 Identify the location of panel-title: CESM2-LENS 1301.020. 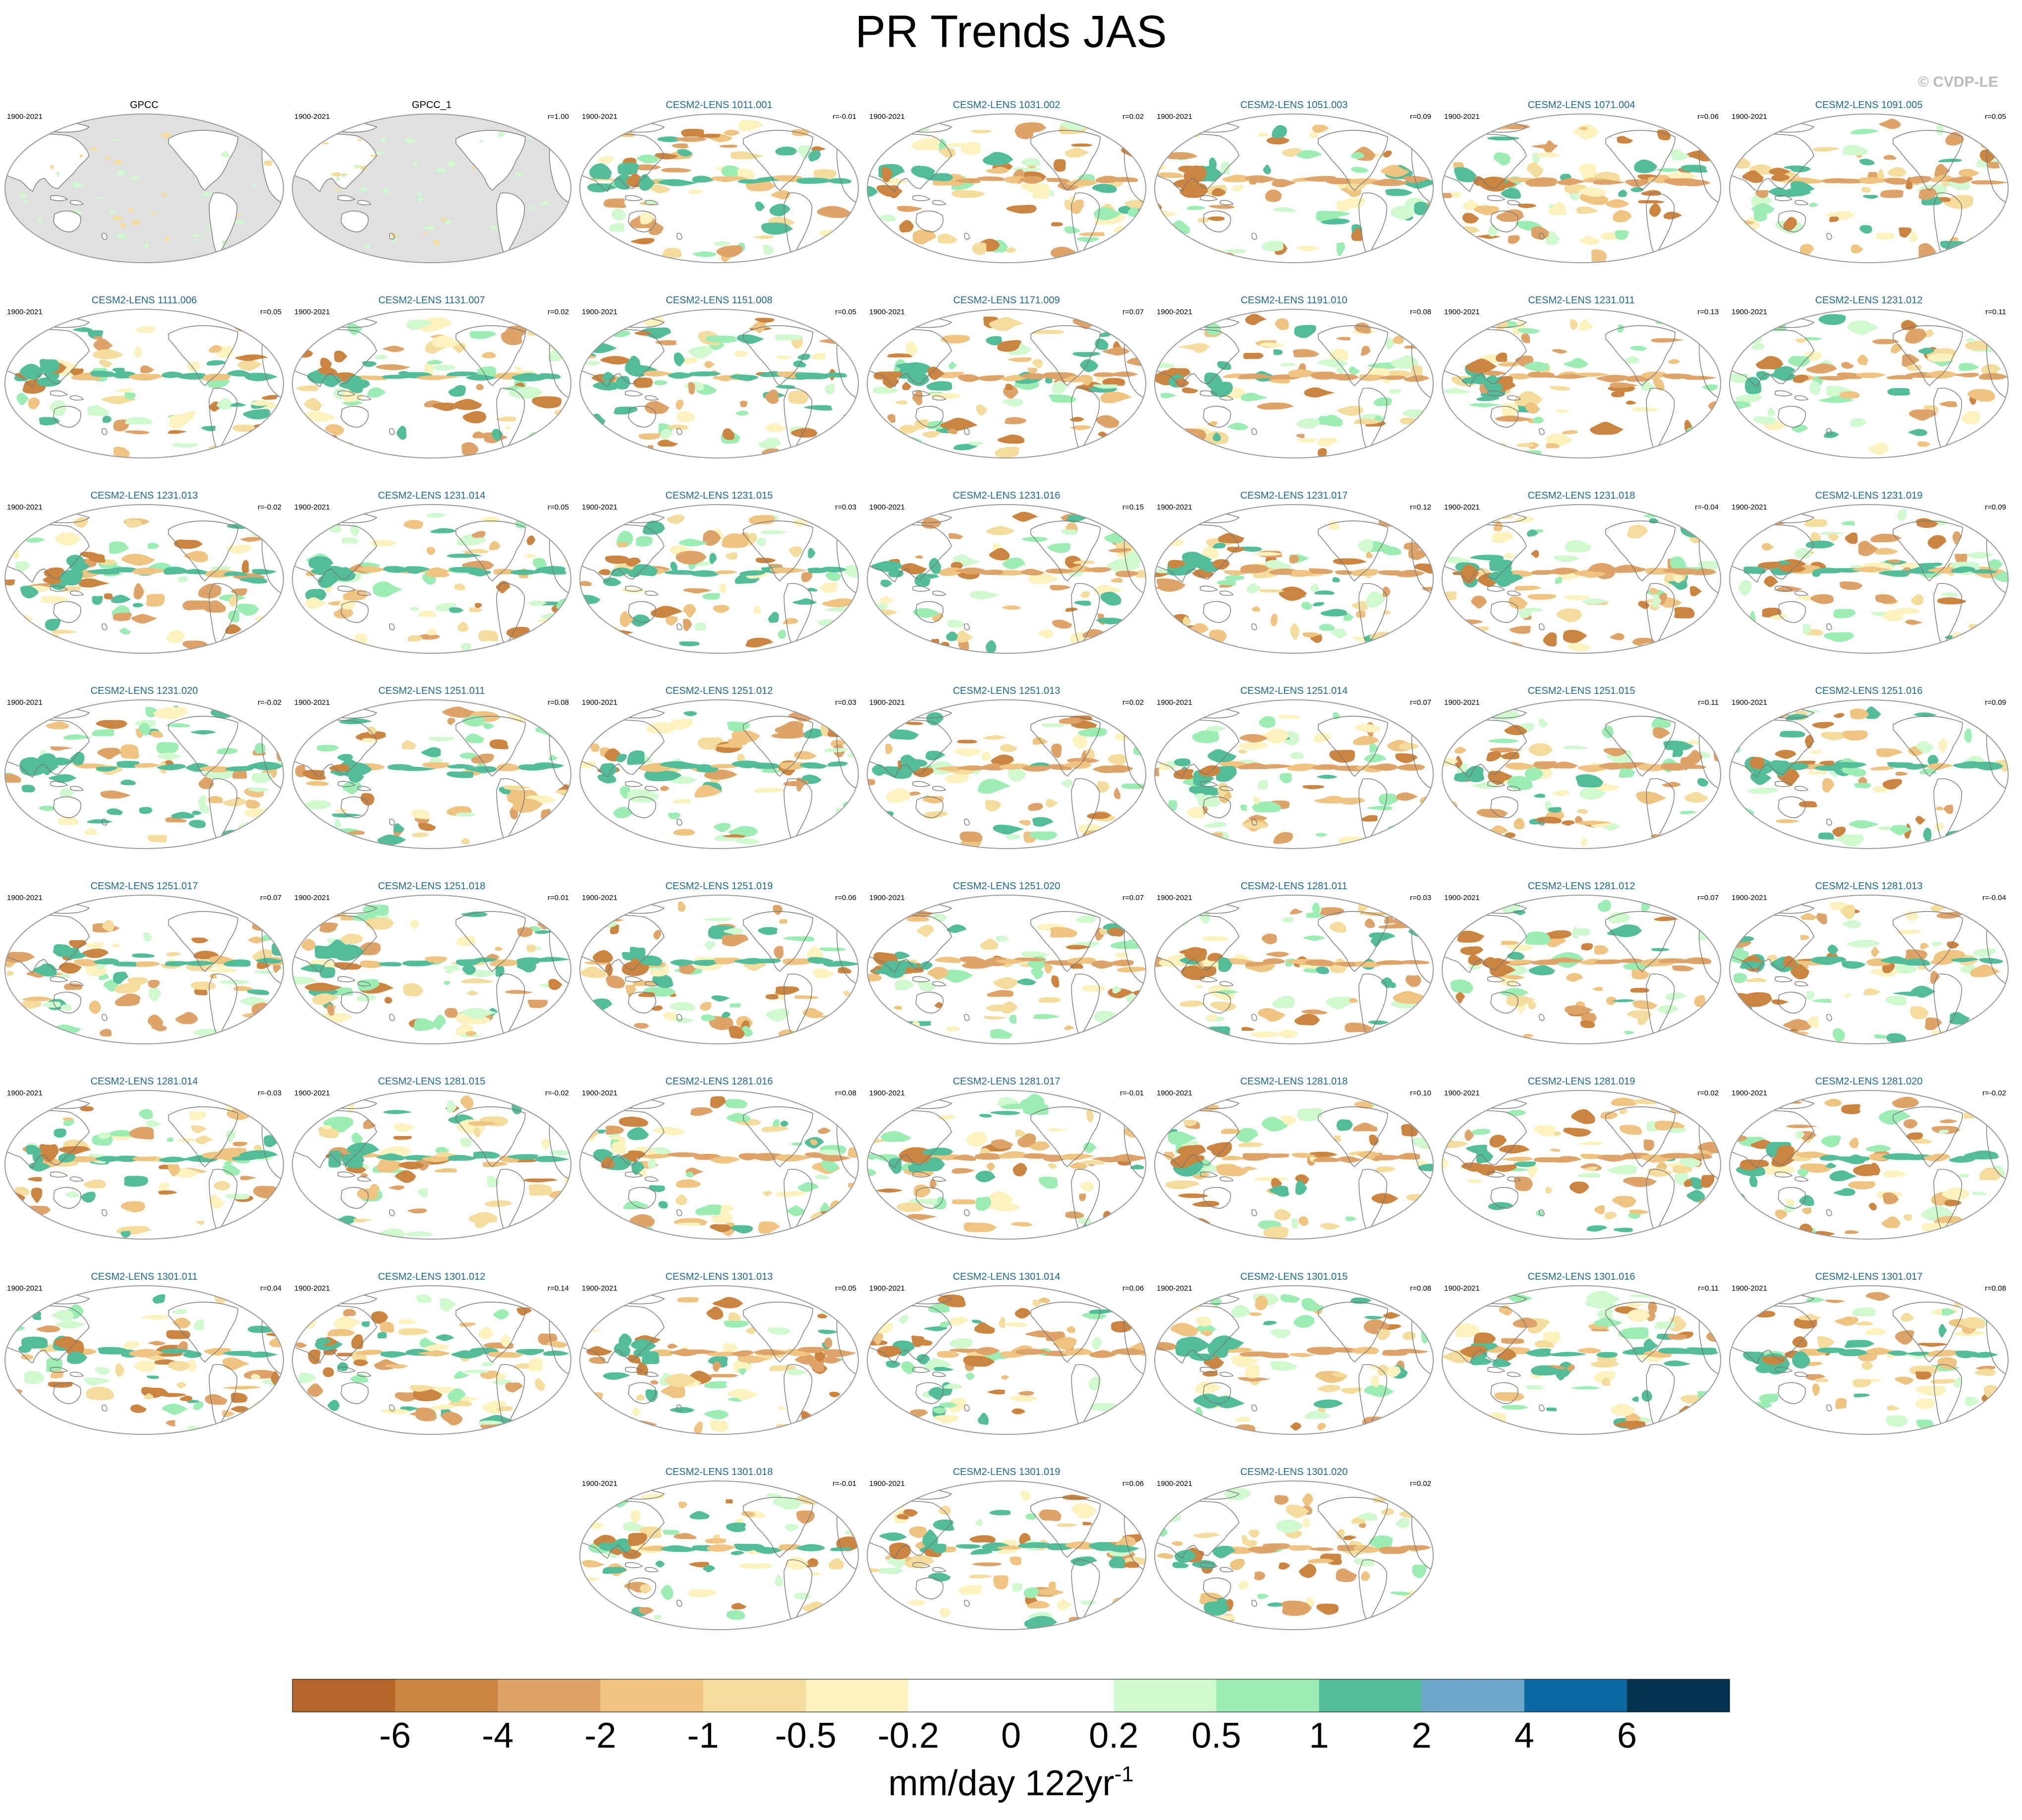
(1294, 1472).